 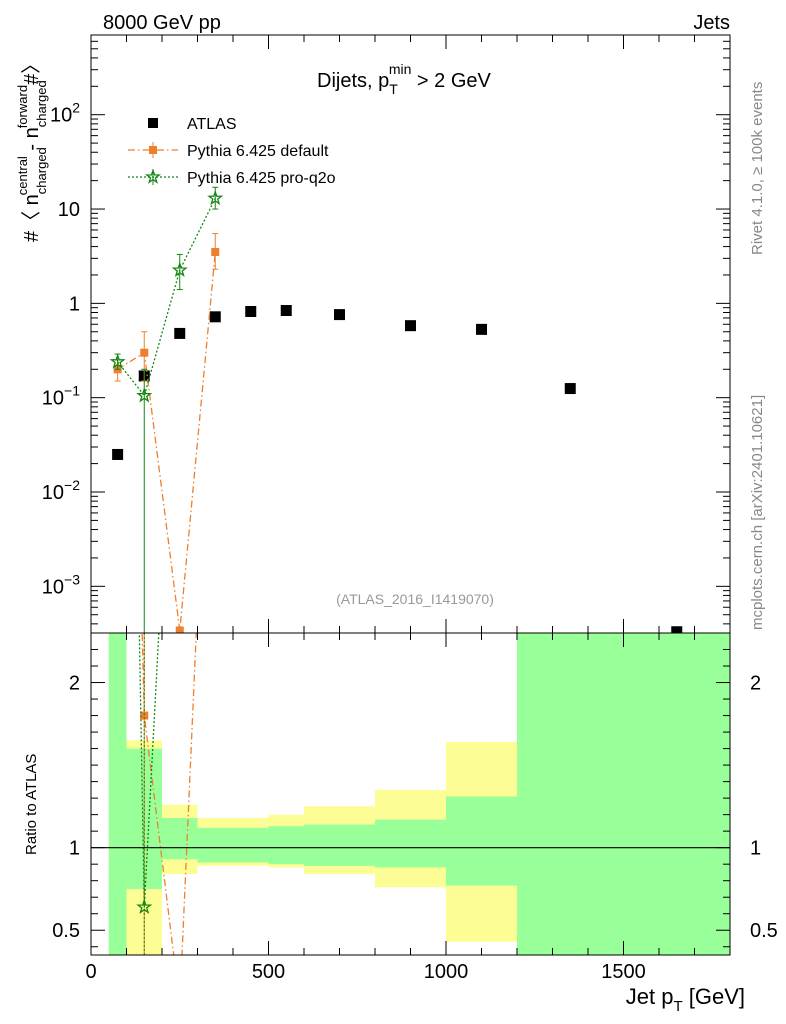 What do you see at coordinates (66, 931) in the screenshot?
I see `ratio-y-tick-label: 0.5` at bounding box center [66, 931].